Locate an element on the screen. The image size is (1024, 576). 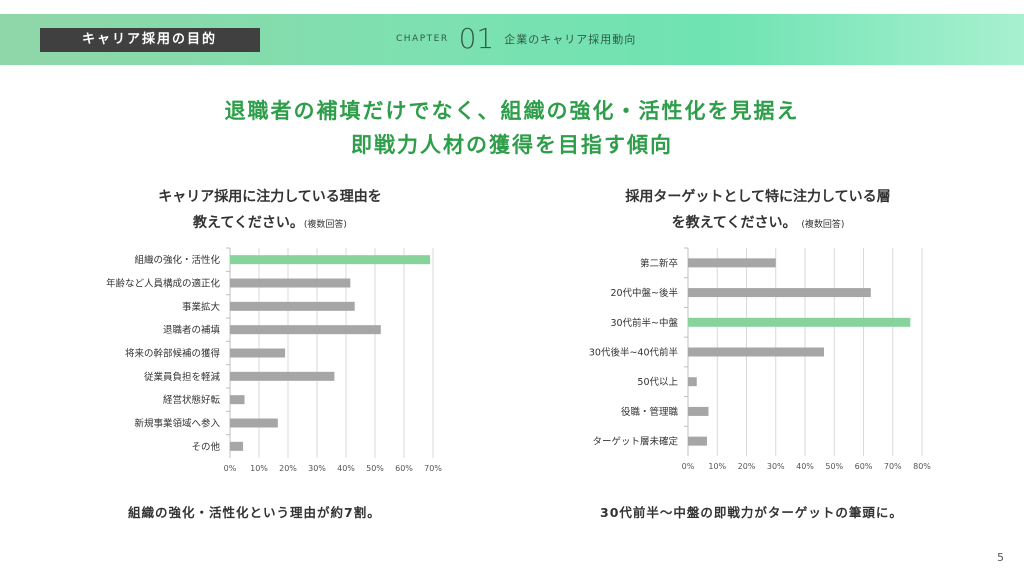
chart1-category-label: 事業拡大 is located at coordinates (201, 307).